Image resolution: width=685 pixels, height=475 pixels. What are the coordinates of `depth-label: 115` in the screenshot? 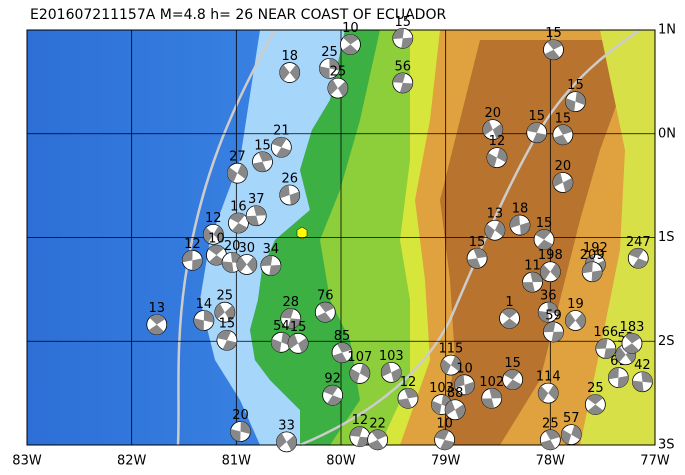 It's located at (450, 349).